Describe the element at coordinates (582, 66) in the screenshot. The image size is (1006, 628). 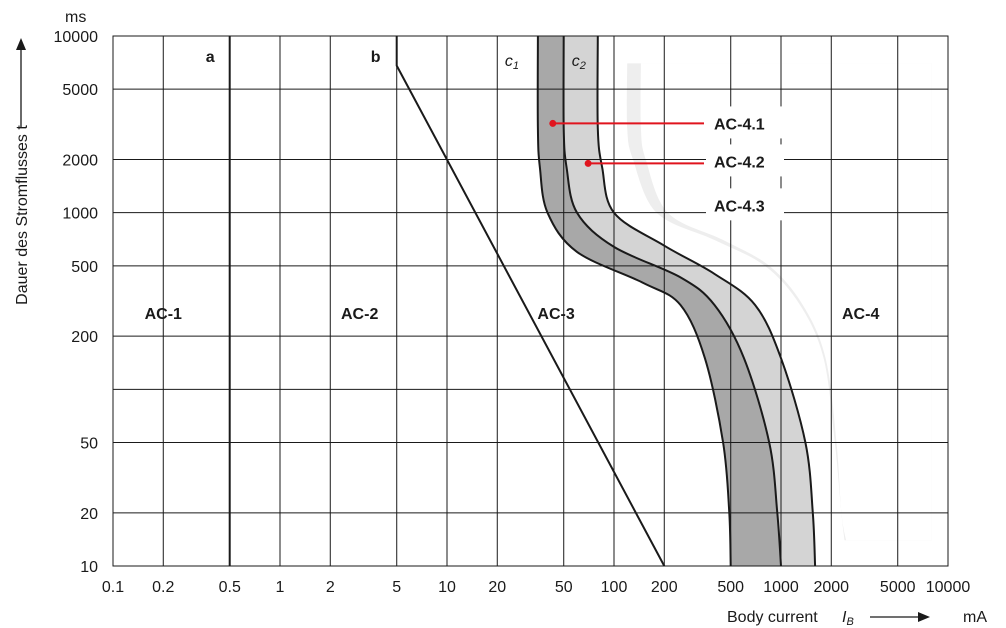
I see `curve-label-c2-sub: 2` at that location.